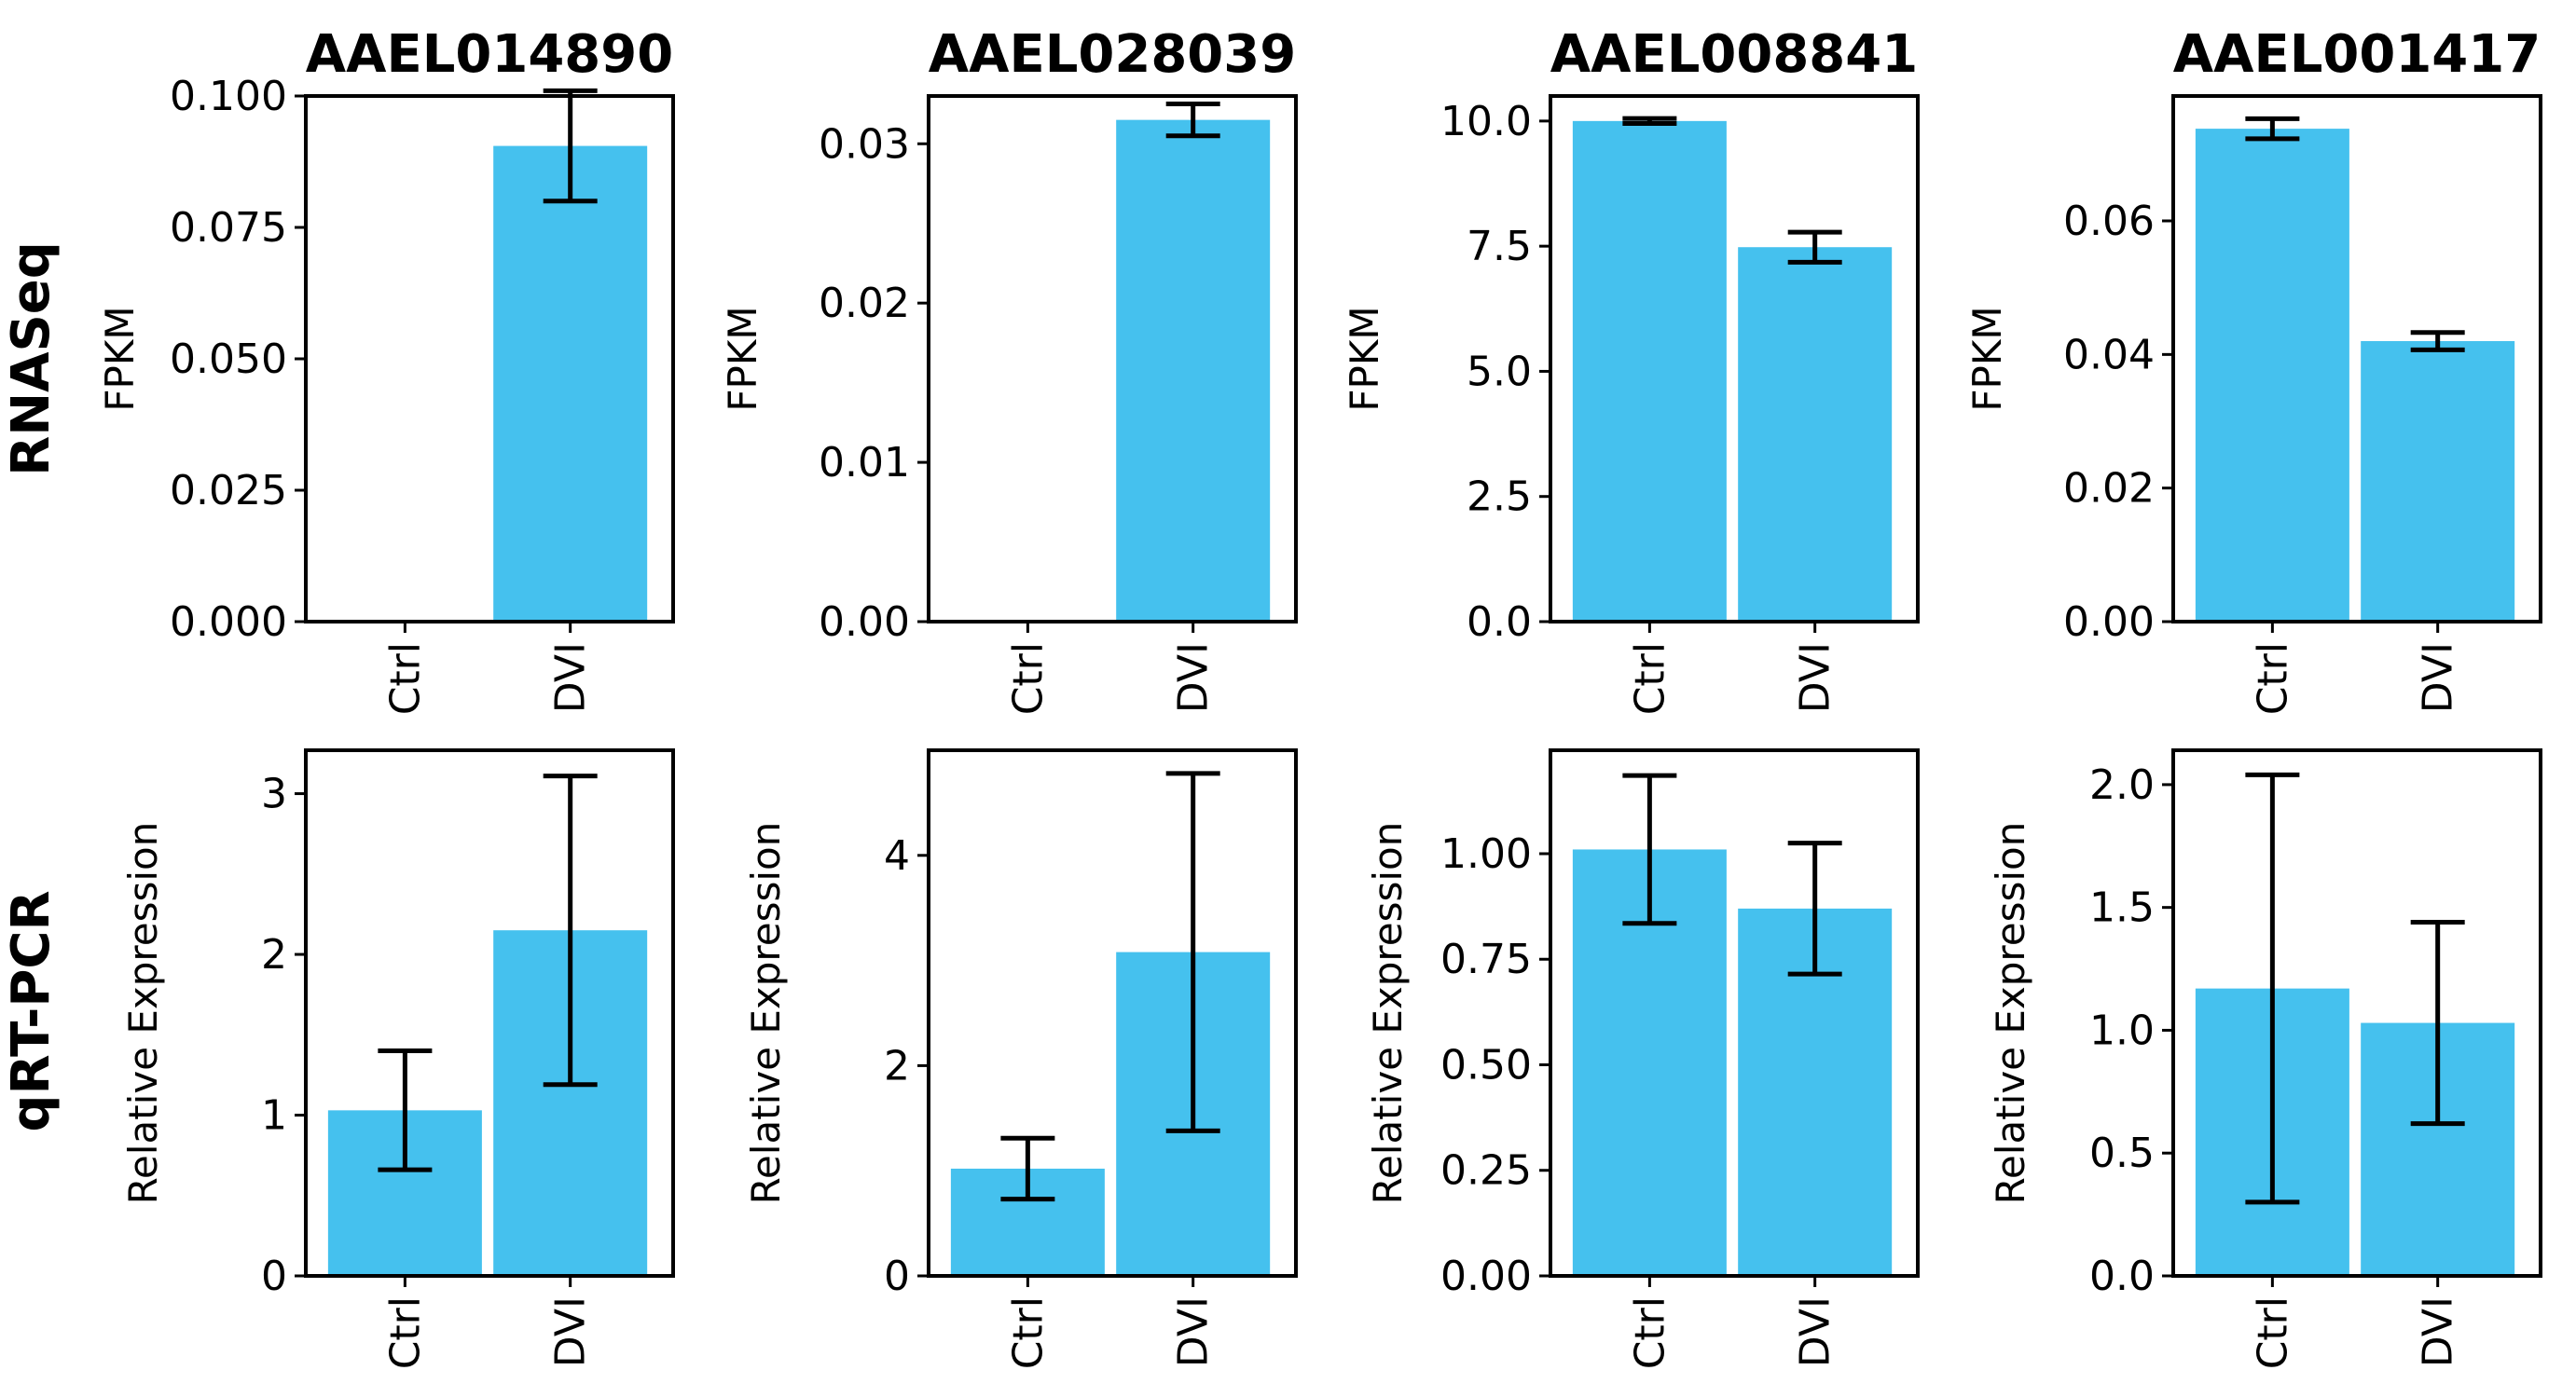 The width and height of the screenshot is (2576, 1384). What do you see at coordinates (31, 1010) in the screenshot?
I see `row-label-qrtpcr: qRT-PCR` at bounding box center [31, 1010].